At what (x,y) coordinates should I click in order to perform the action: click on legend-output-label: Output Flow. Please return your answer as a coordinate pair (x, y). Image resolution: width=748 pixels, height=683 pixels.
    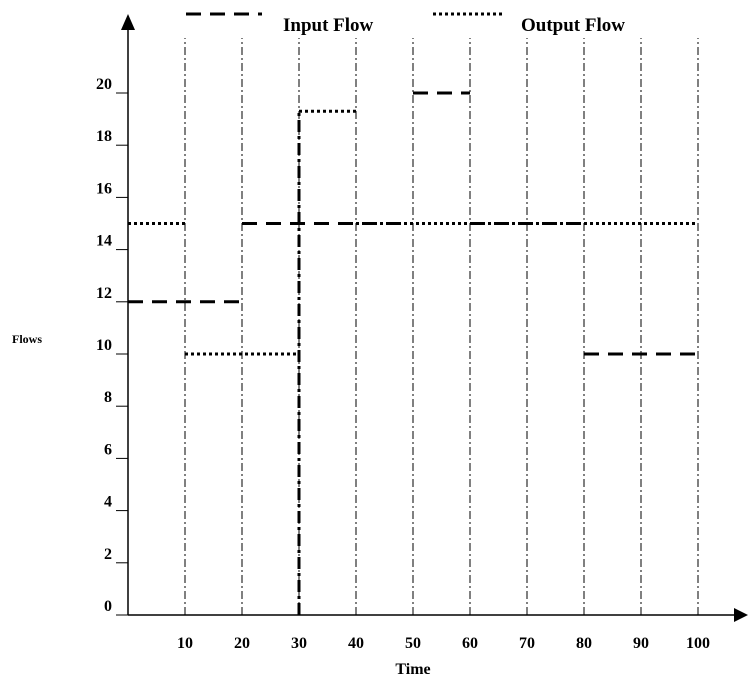
    Looking at the image, I should click on (573, 25).